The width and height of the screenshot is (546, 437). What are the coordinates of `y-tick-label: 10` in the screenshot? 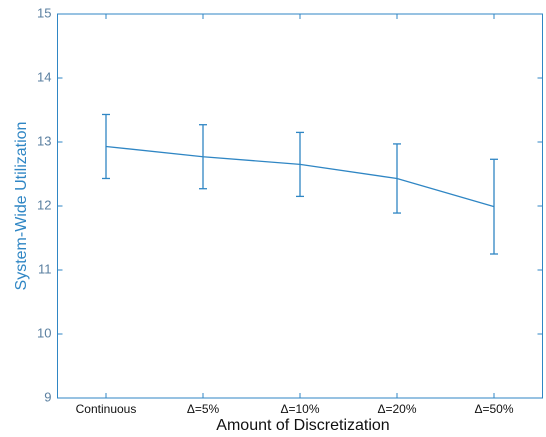 It's located at (44, 332).